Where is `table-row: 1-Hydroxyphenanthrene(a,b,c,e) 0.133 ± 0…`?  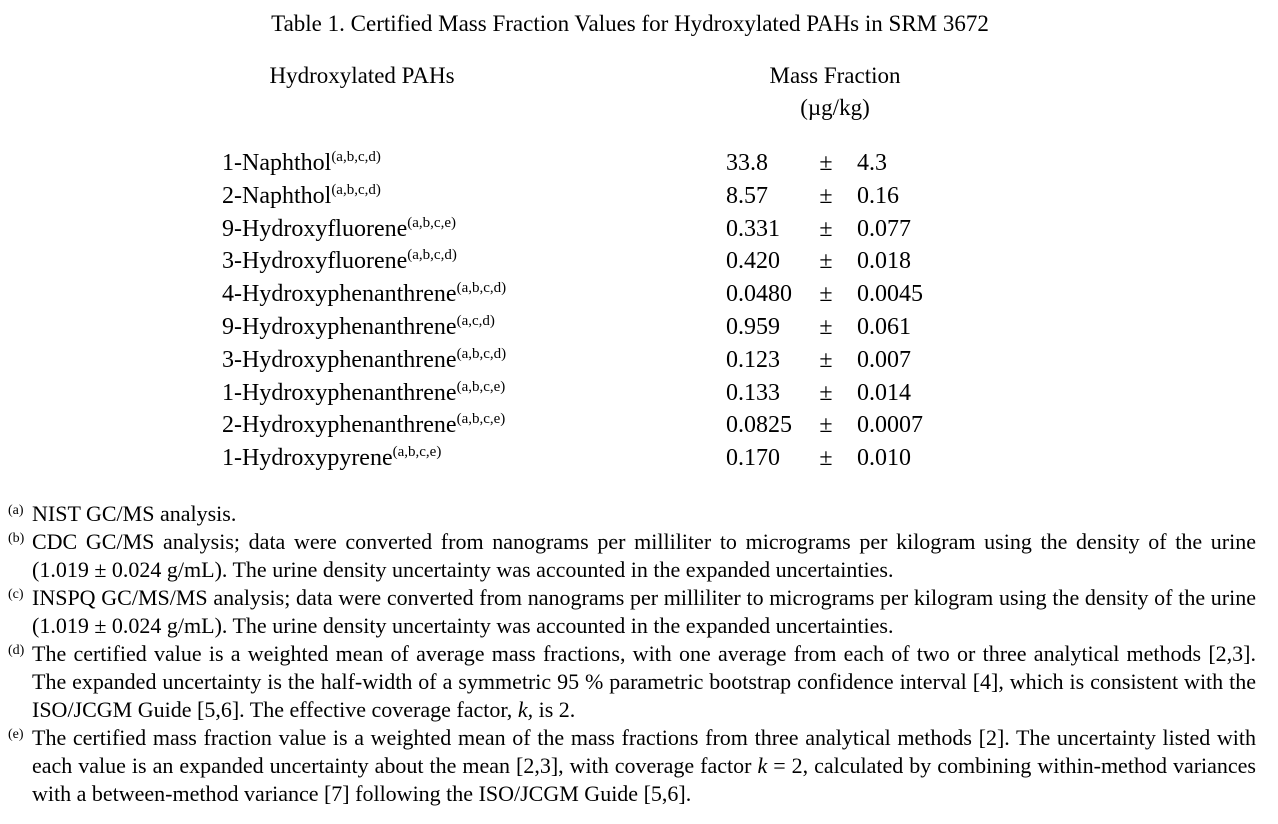 table-row: 1-Hydroxyphenanthrene(a,b,c,e) 0.133 ± 0… is located at coordinates (602, 393).